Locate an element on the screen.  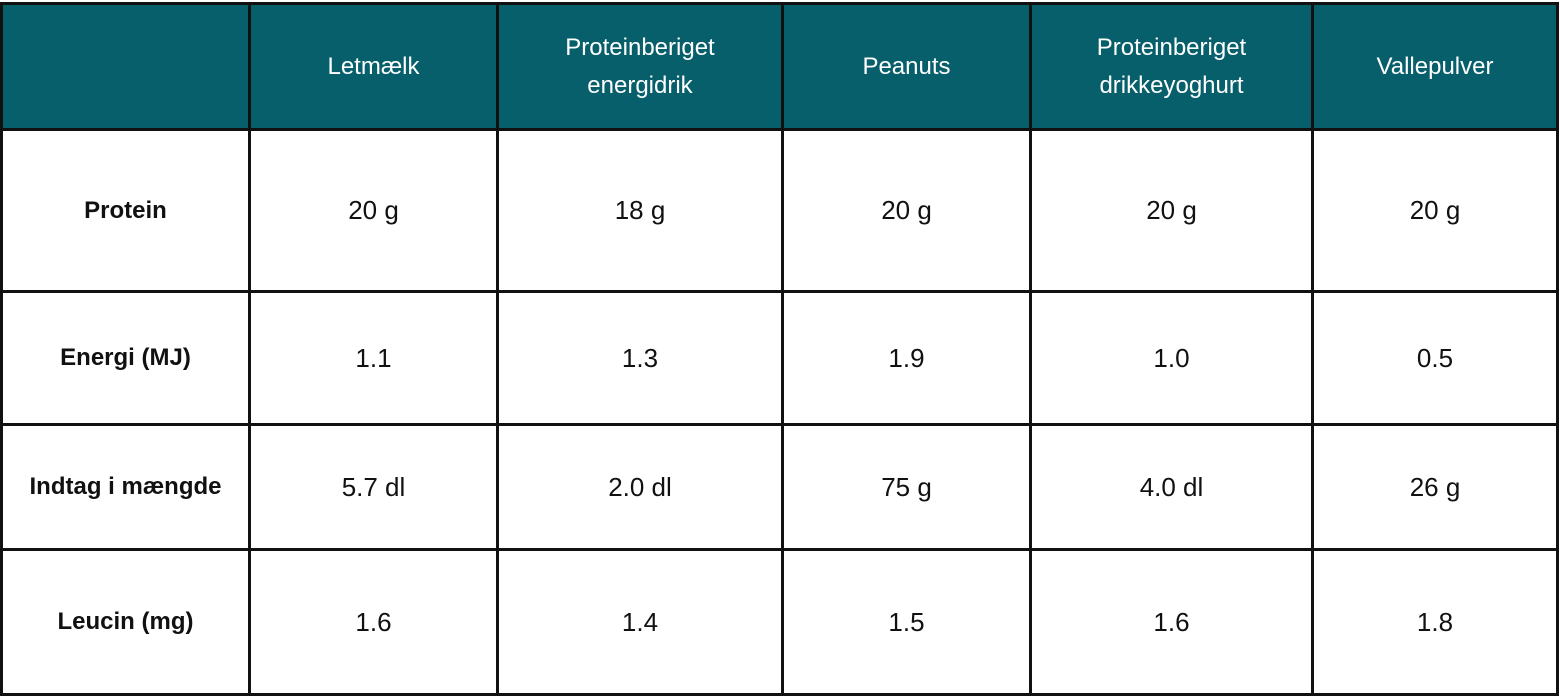
table-cell: 18 g is located at coordinates (640, 210).